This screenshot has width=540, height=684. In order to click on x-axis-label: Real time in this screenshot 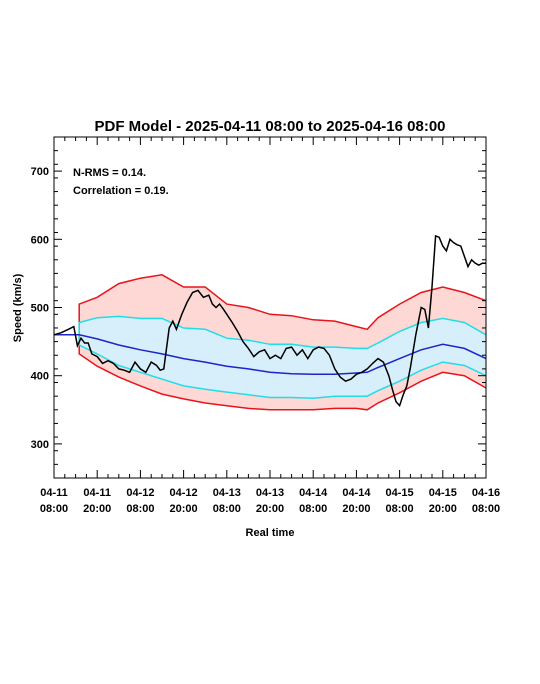, I will do `click(270, 533)`.